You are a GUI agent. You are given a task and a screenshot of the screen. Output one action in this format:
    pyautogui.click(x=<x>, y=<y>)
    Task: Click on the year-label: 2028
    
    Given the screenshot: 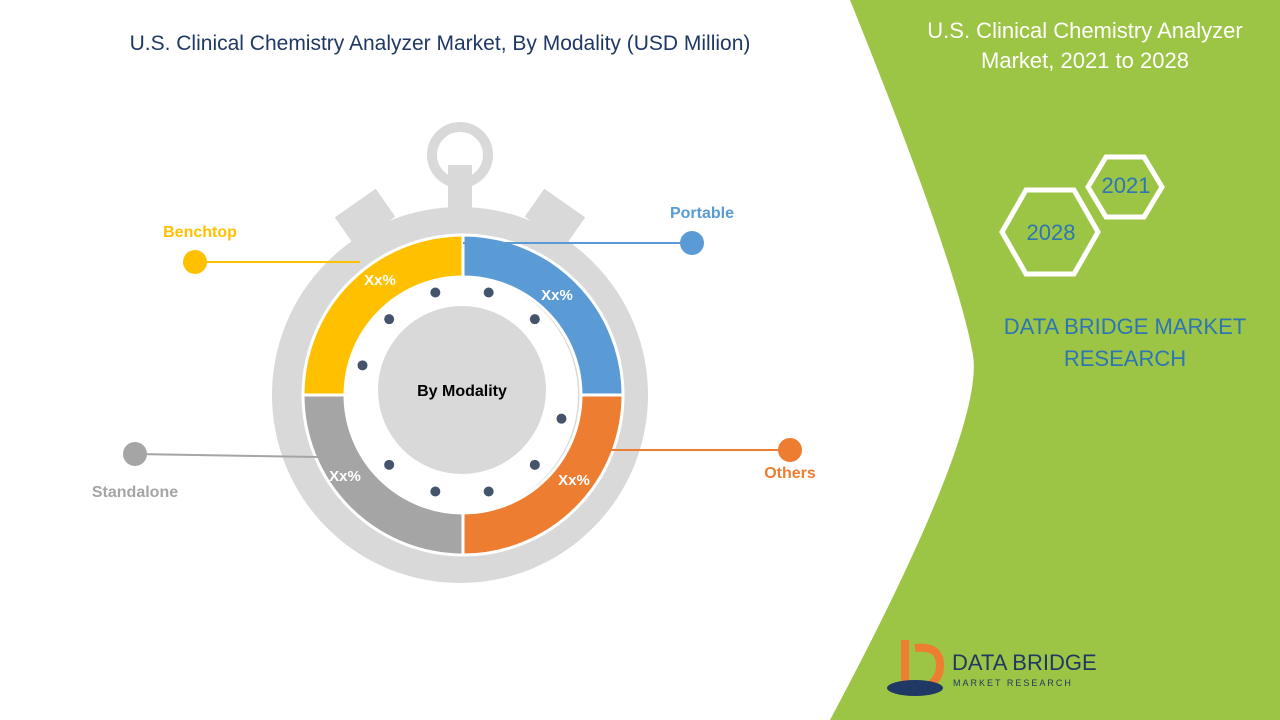 What is the action you would take?
    pyautogui.click(x=1051, y=232)
    